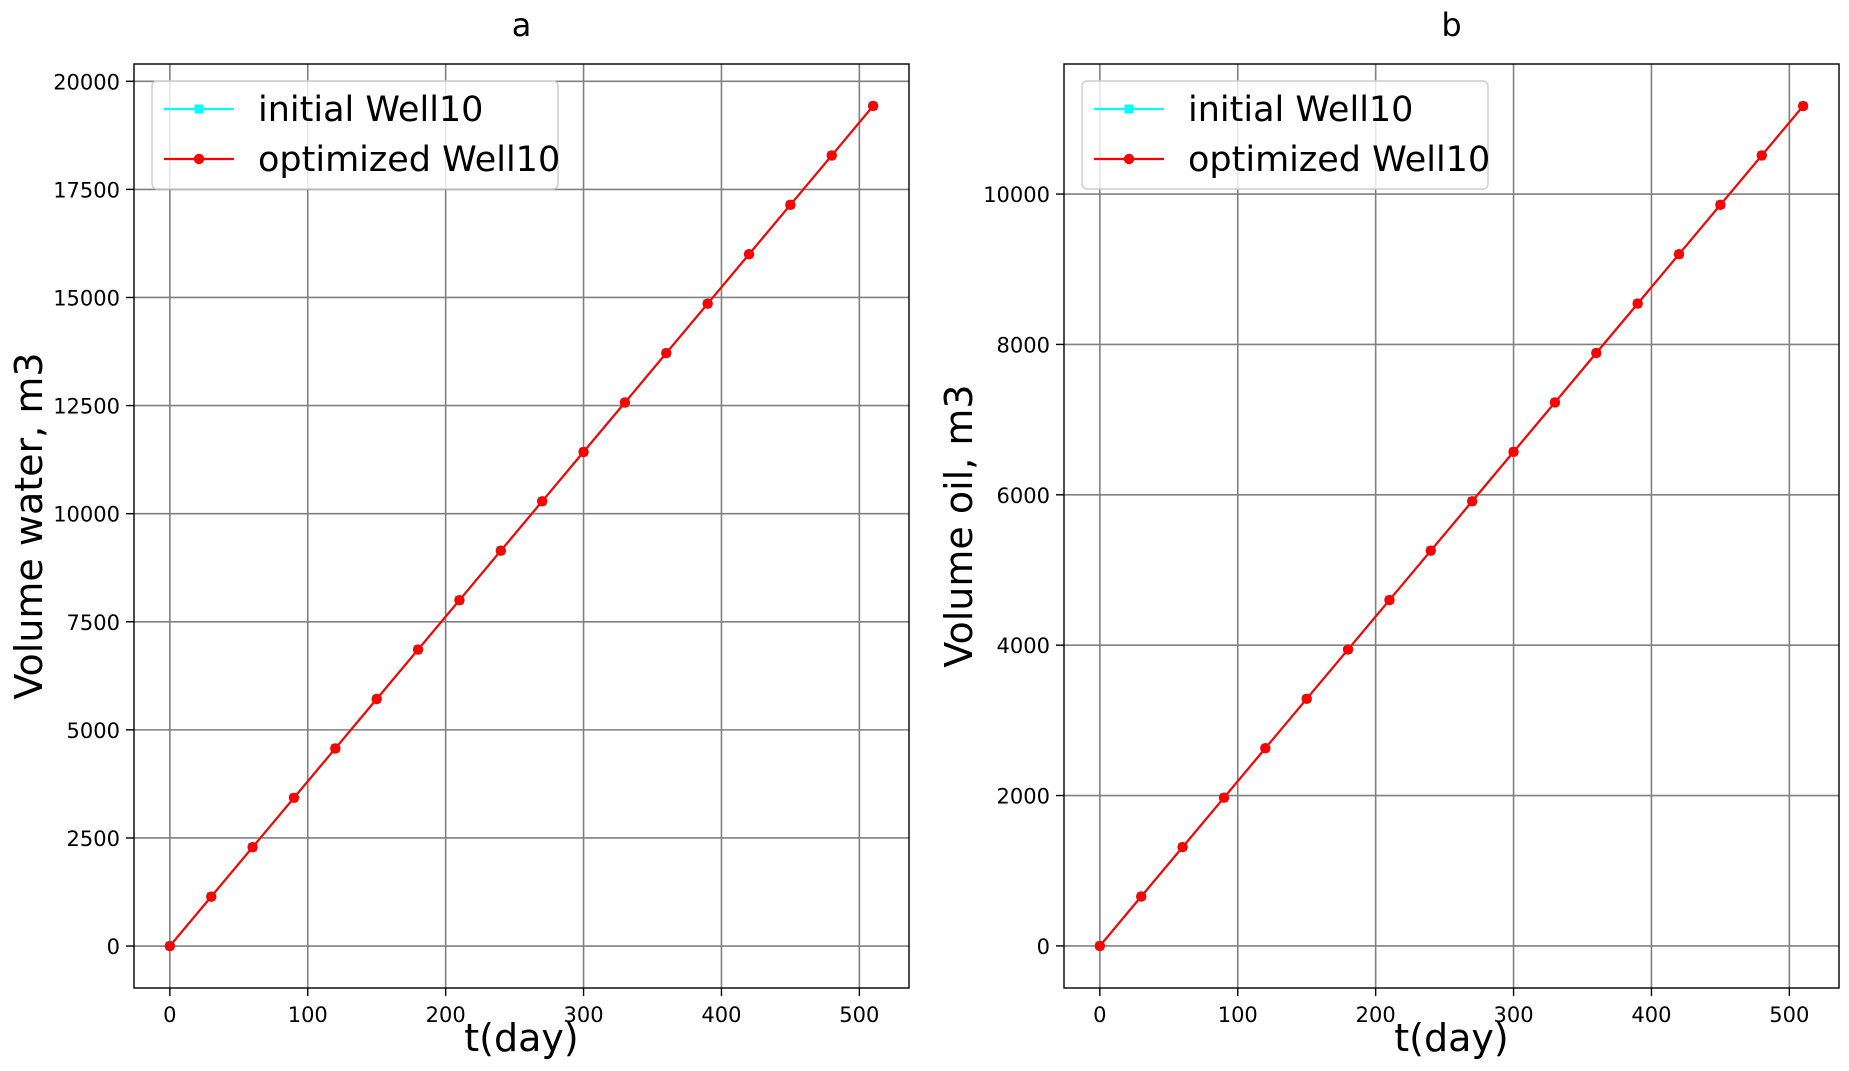 The height and width of the screenshot is (1071, 1849). Describe the element at coordinates (86, 298) in the screenshot. I see `y-tick-label: 15000` at that location.